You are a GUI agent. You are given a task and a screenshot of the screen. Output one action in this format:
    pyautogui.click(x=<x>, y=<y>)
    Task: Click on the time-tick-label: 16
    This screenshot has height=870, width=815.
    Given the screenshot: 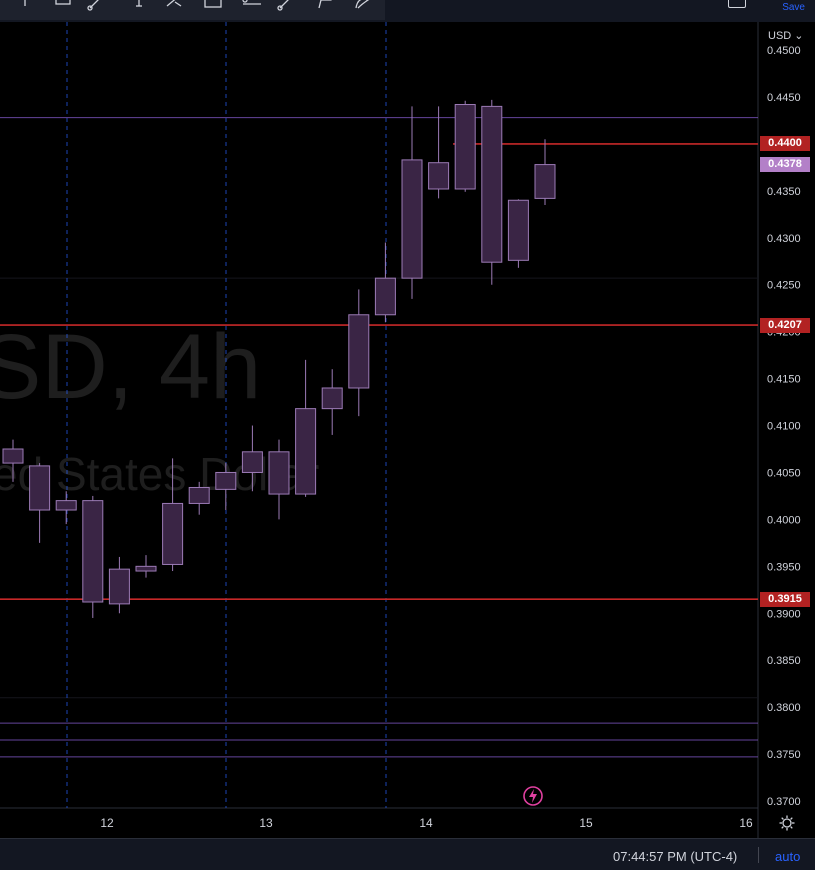 What is the action you would take?
    pyautogui.click(x=746, y=823)
    